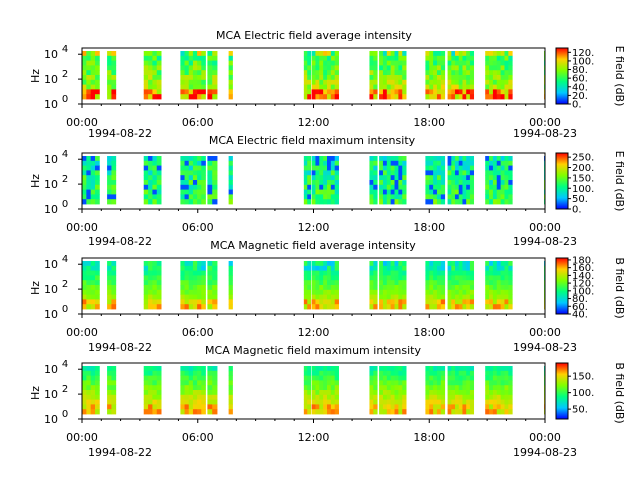  I want to click on colorbar-tick-label: 250., so click(583, 158).